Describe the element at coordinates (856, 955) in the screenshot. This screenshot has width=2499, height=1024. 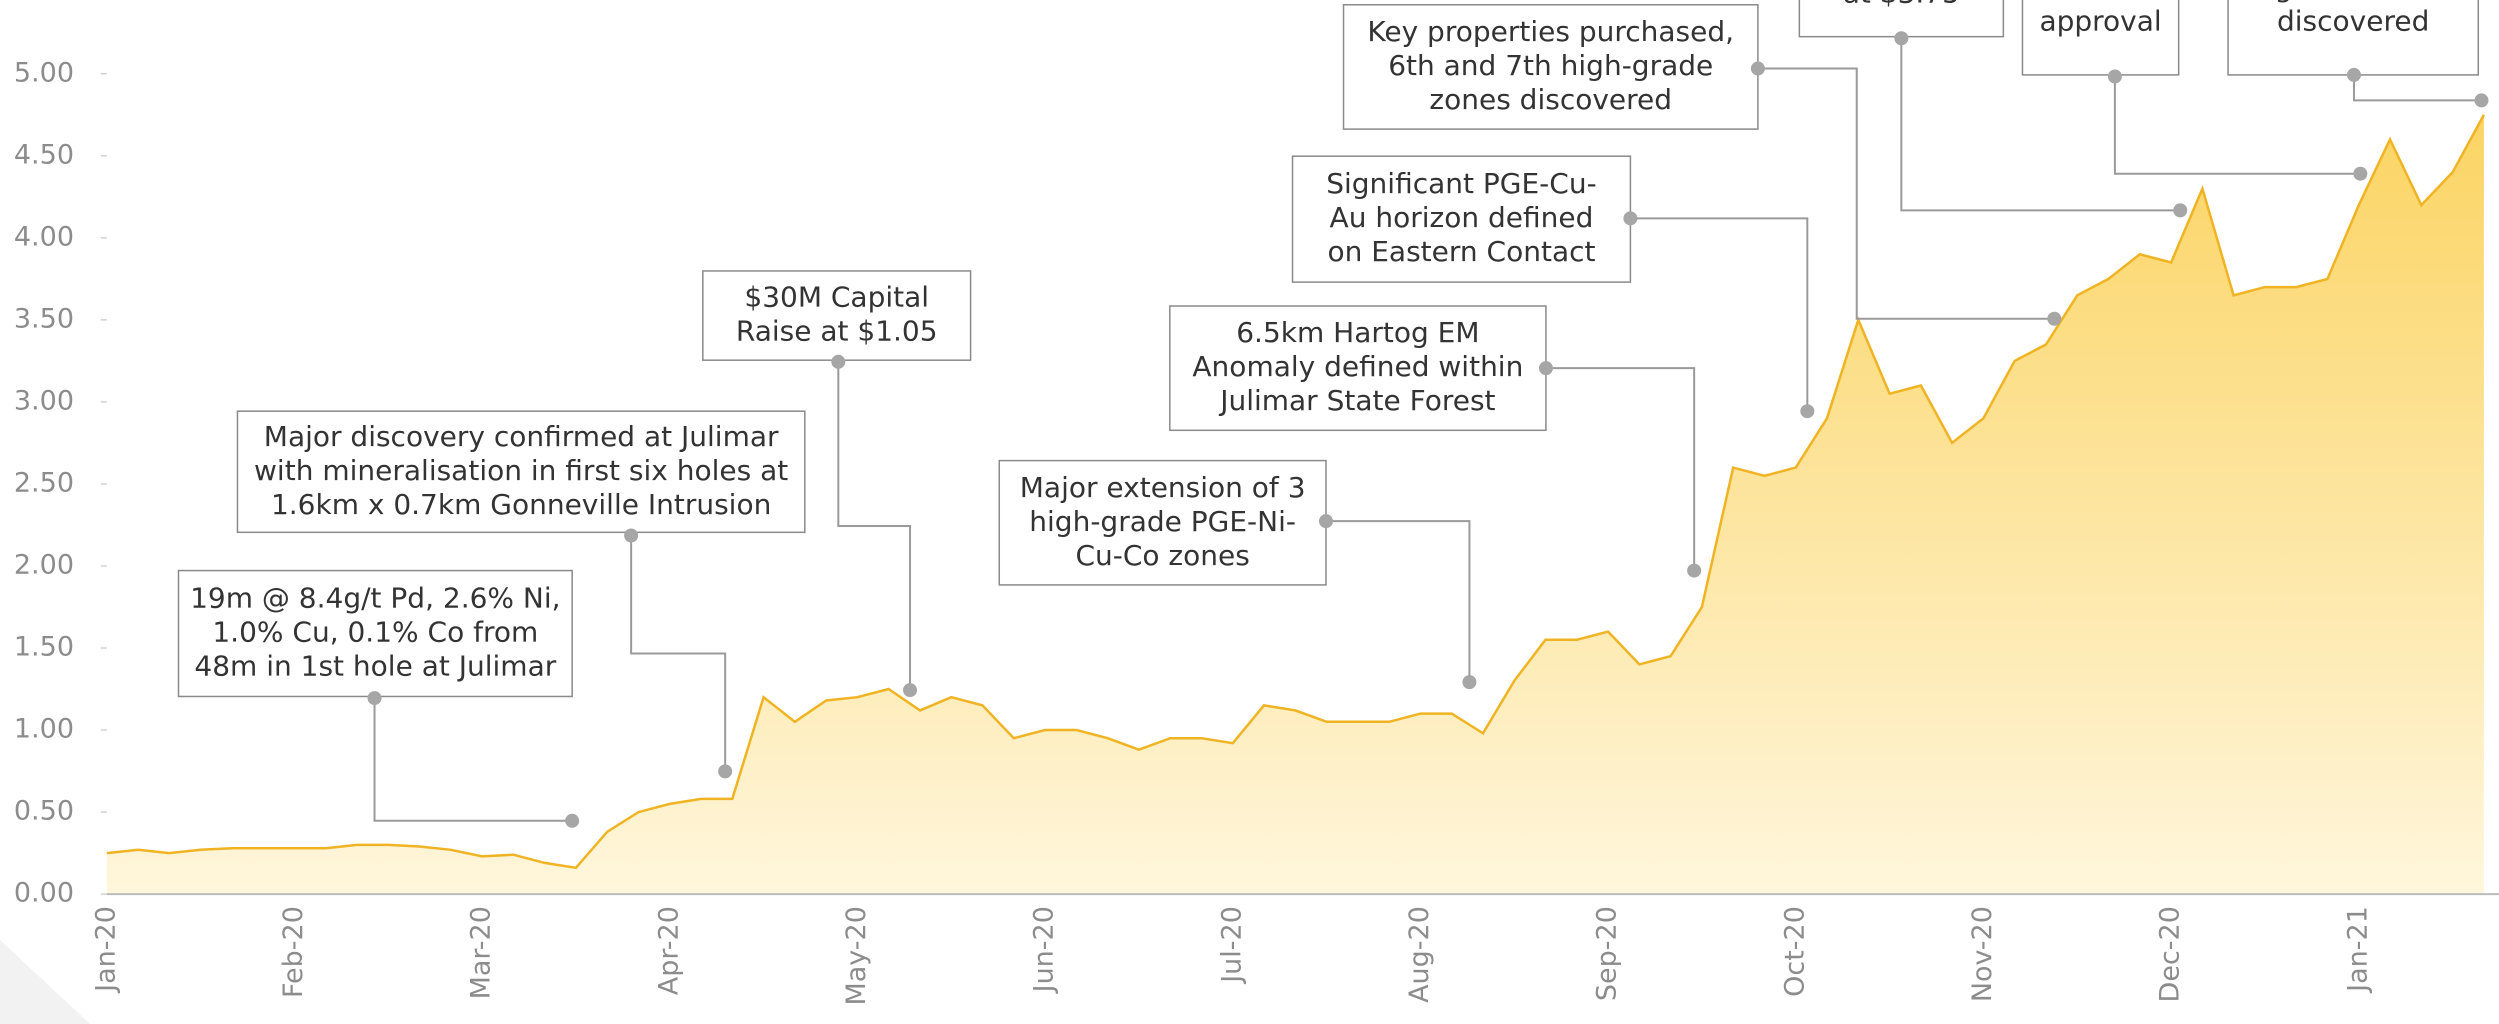
I see `x-tick-label: May-20` at that location.